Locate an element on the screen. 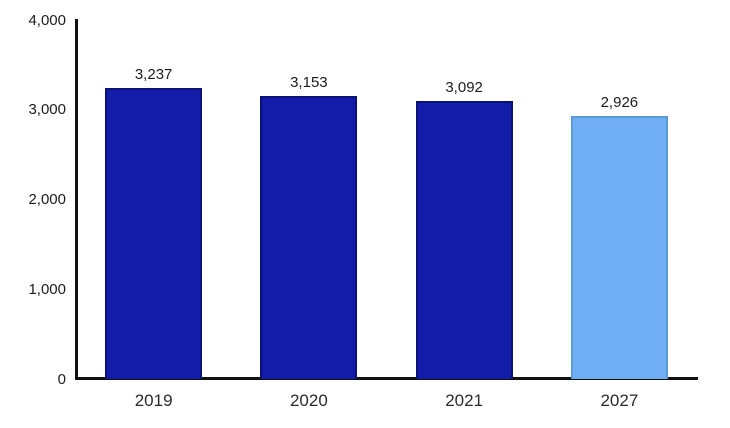 The image size is (730, 428). bar-value-label: 3,153 is located at coordinates (309, 83).